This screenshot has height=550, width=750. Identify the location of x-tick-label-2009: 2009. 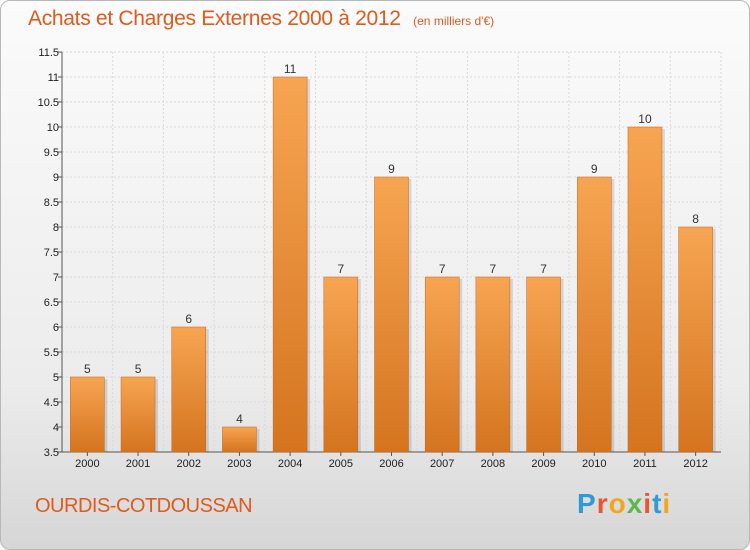
(543, 464).